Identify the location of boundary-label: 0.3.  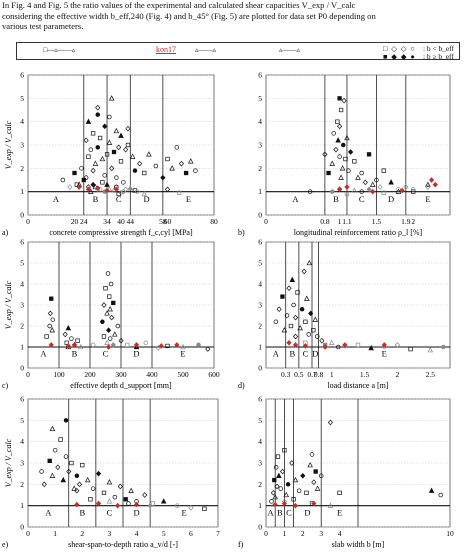
(286, 374).